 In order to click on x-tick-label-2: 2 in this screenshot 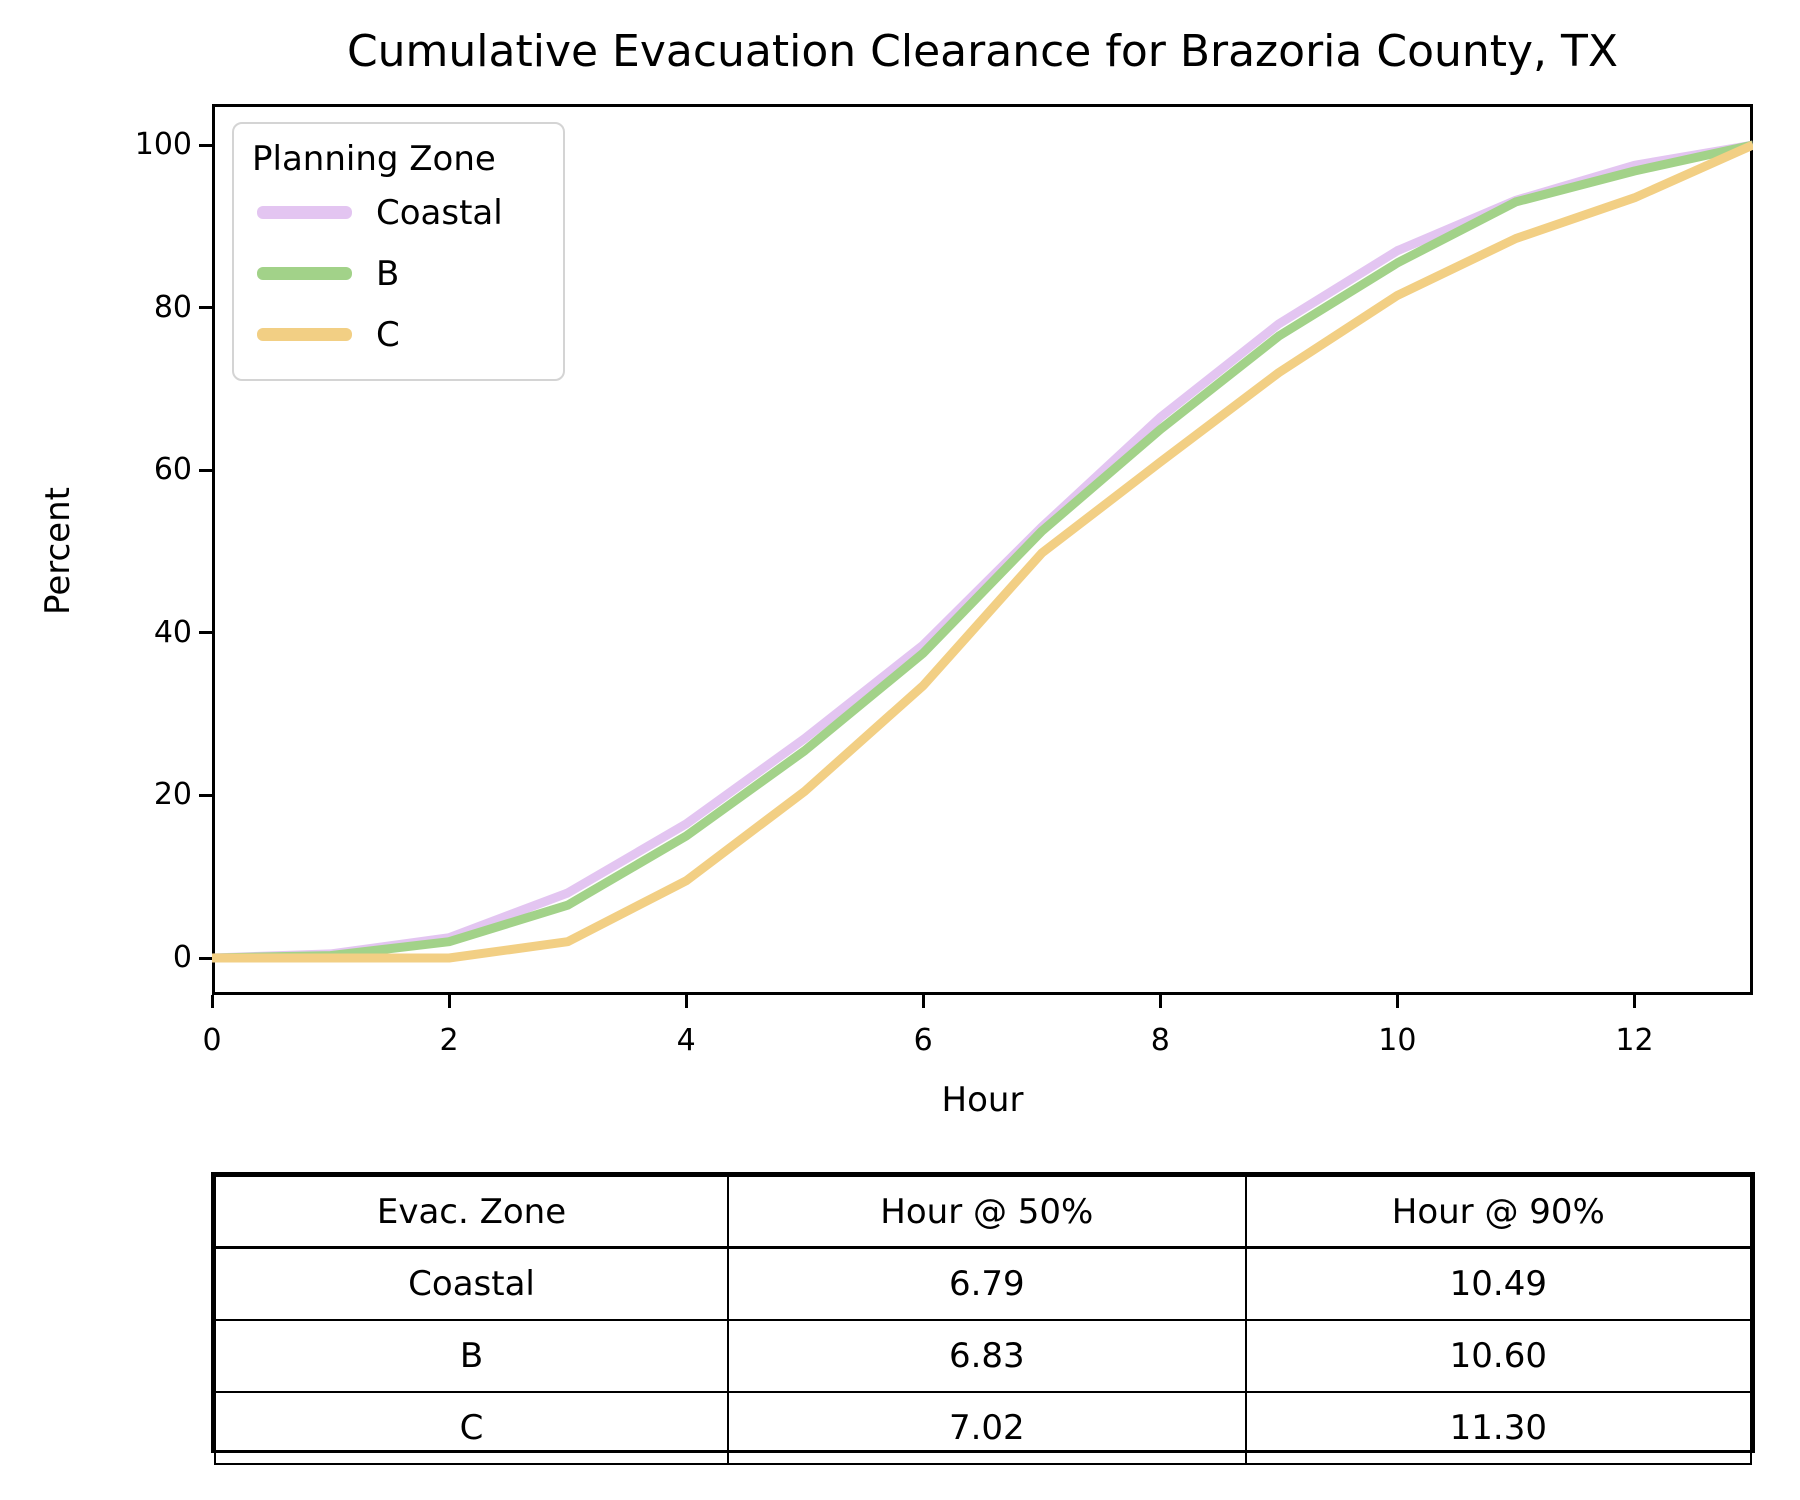, I will do `click(449, 1040)`.